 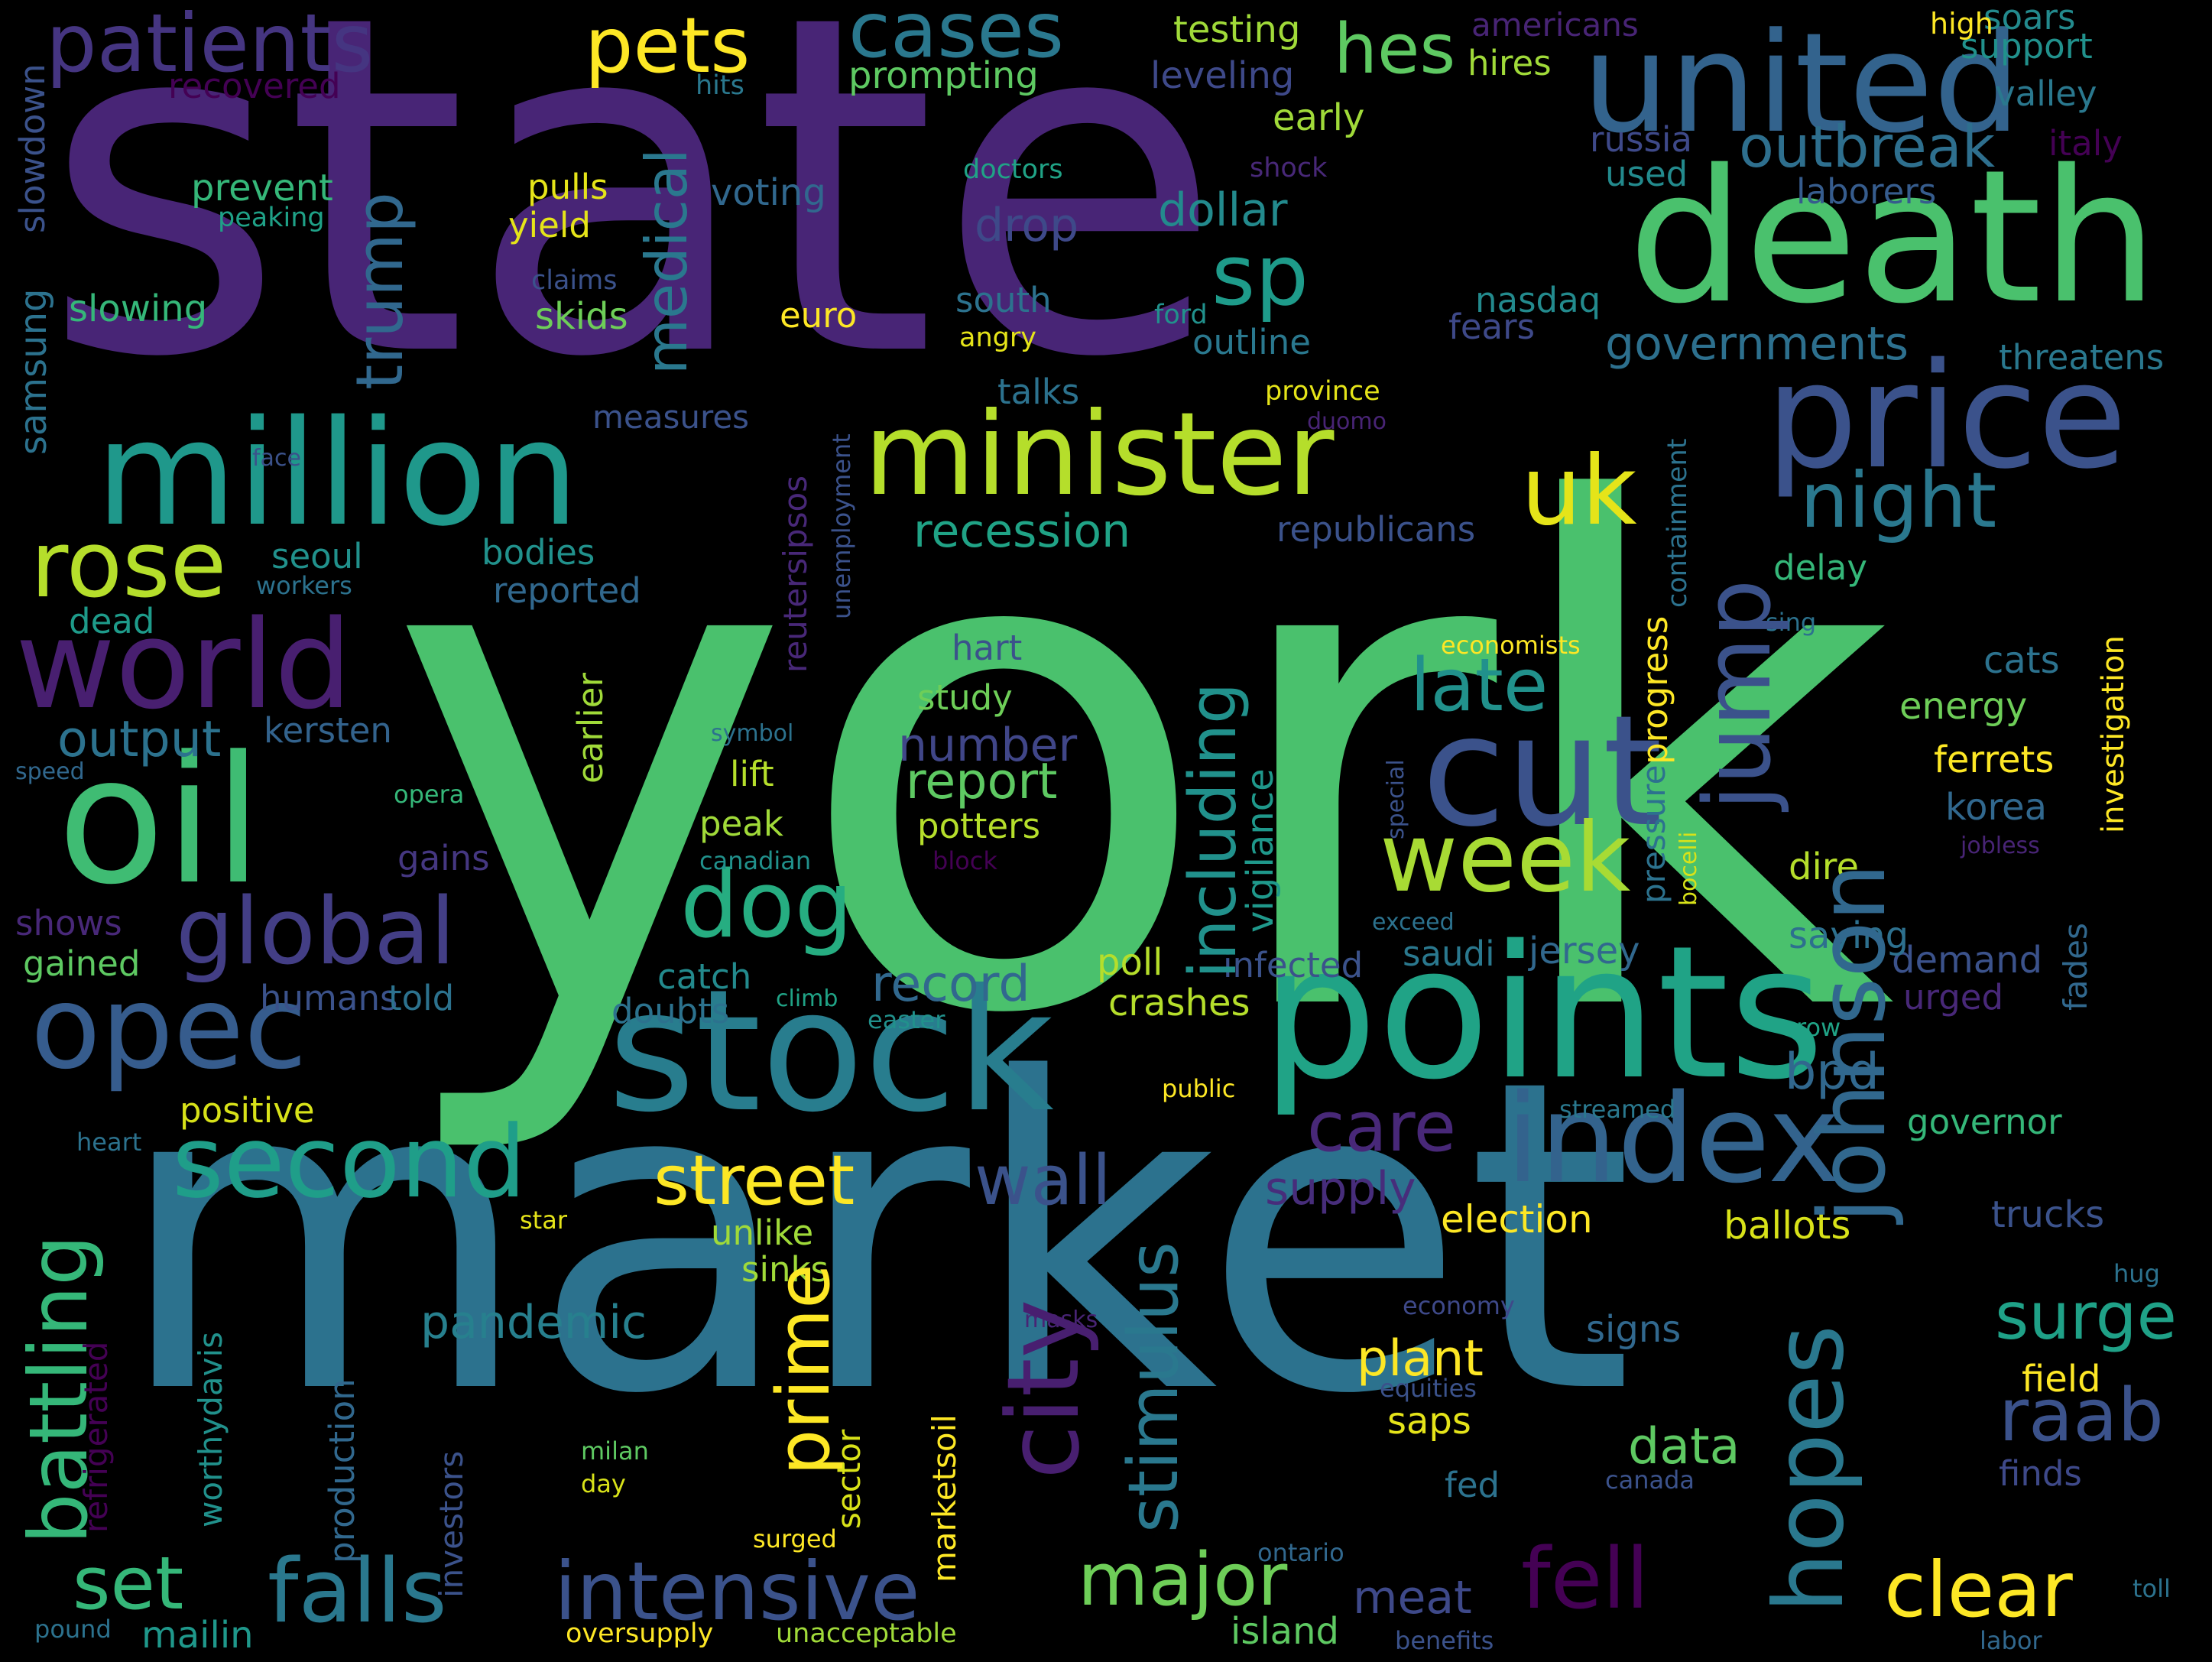 What do you see at coordinates (2081, 1416) in the screenshot?
I see `word: raab` at bounding box center [2081, 1416].